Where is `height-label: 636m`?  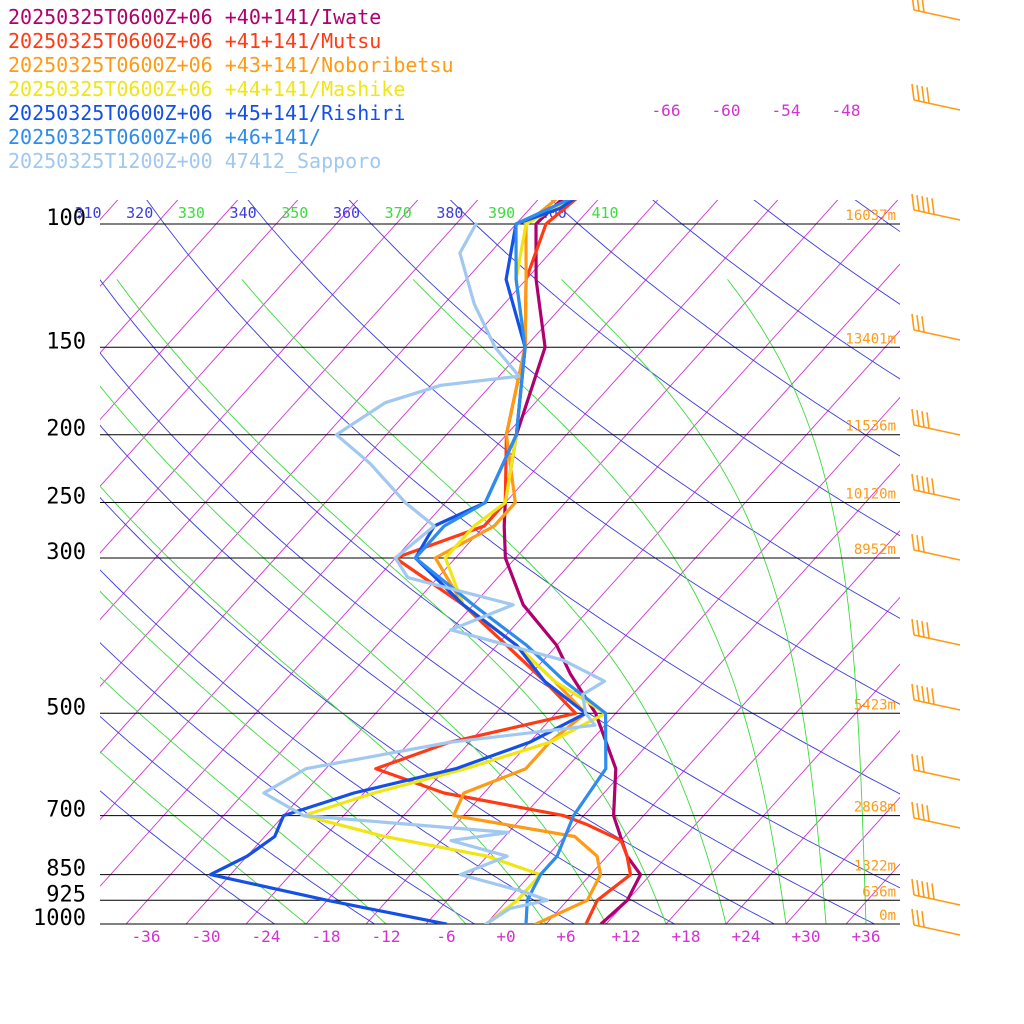 height-label: 636m is located at coordinates (879, 892).